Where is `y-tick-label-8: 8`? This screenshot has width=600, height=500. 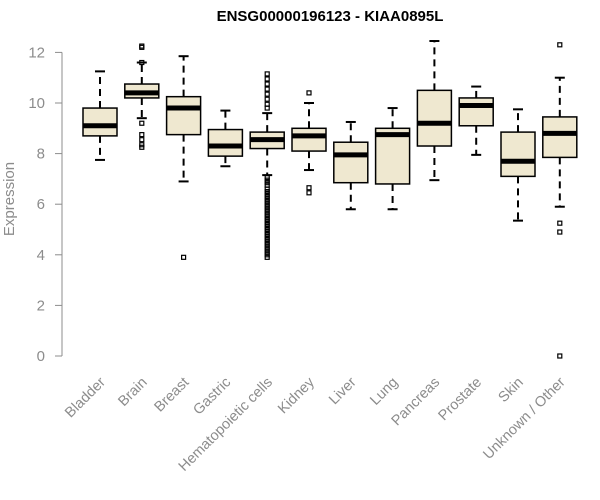 y-tick-label-8: 8 is located at coordinates (41, 154).